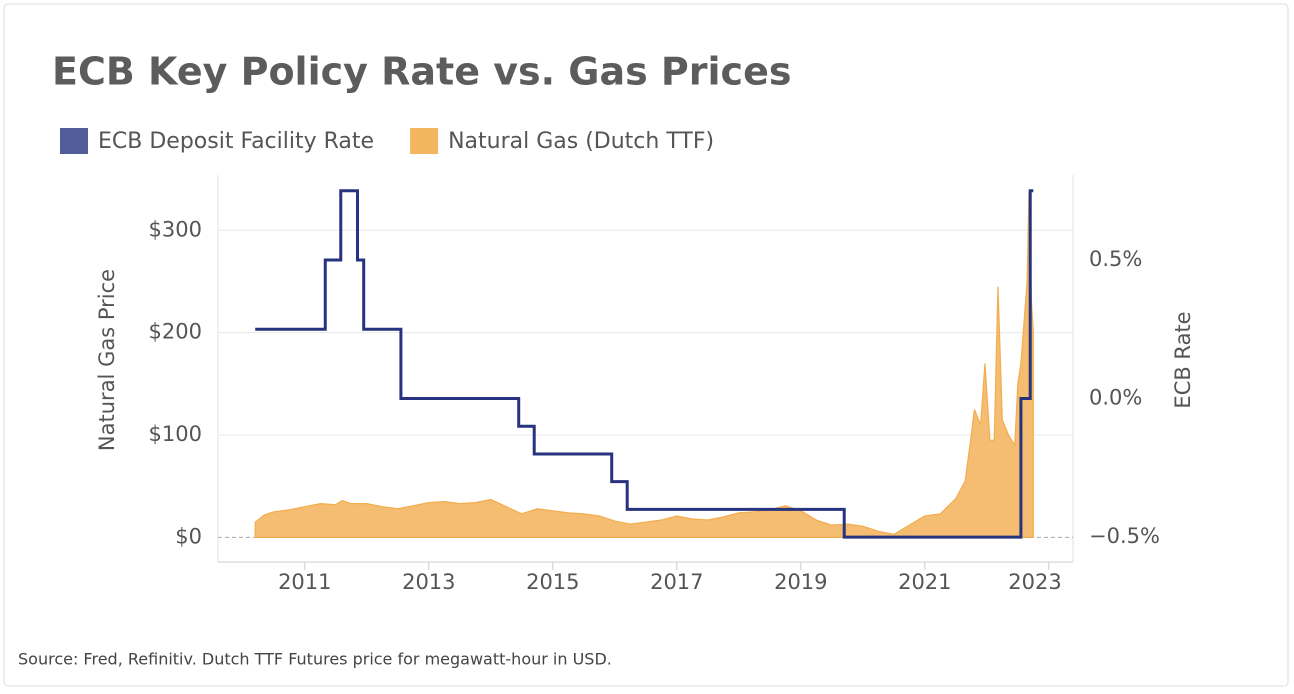 Image resolution: width=1294 pixels, height=694 pixels. I want to click on y2-axis-title: ECB Rate, so click(1183, 359).